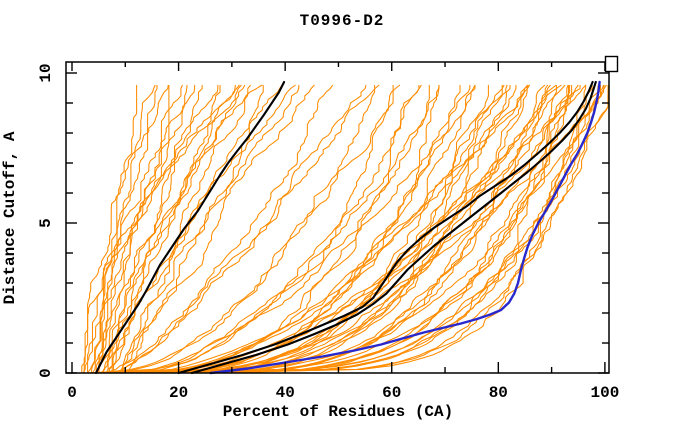 Image resolution: width=680 pixels, height=440 pixels. Describe the element at coordinates (498, 393) in the screenshot. I see `x-tick-label-80: 80` at that location.